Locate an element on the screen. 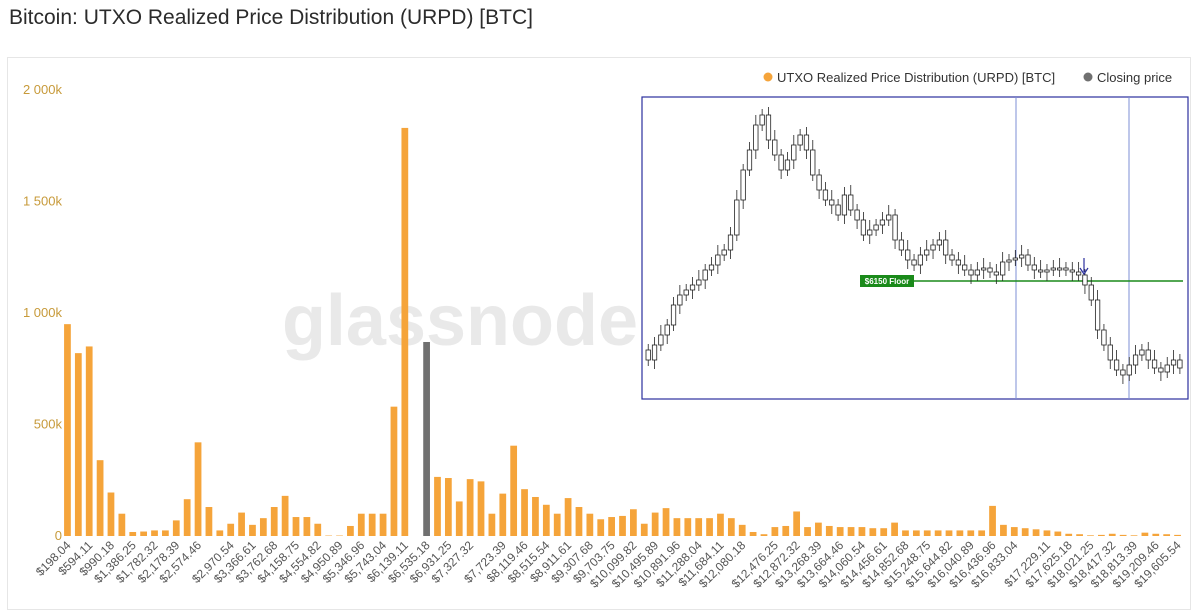  legend-closing-label: Closing price is located at coordinates (1134, 77).